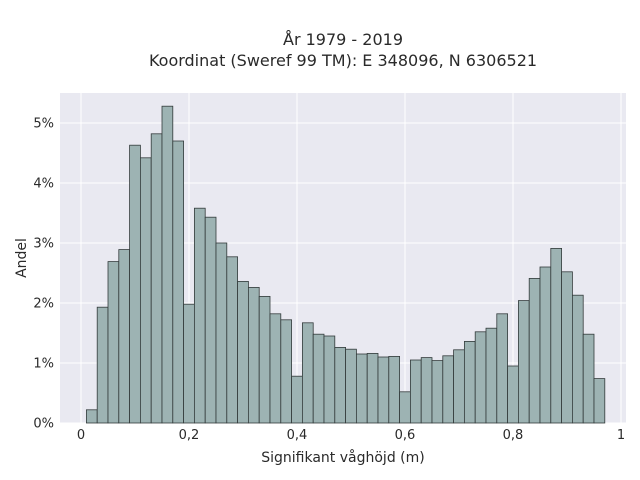  I want to click on x-tick-label-3: 0,6, so click(405, 435).